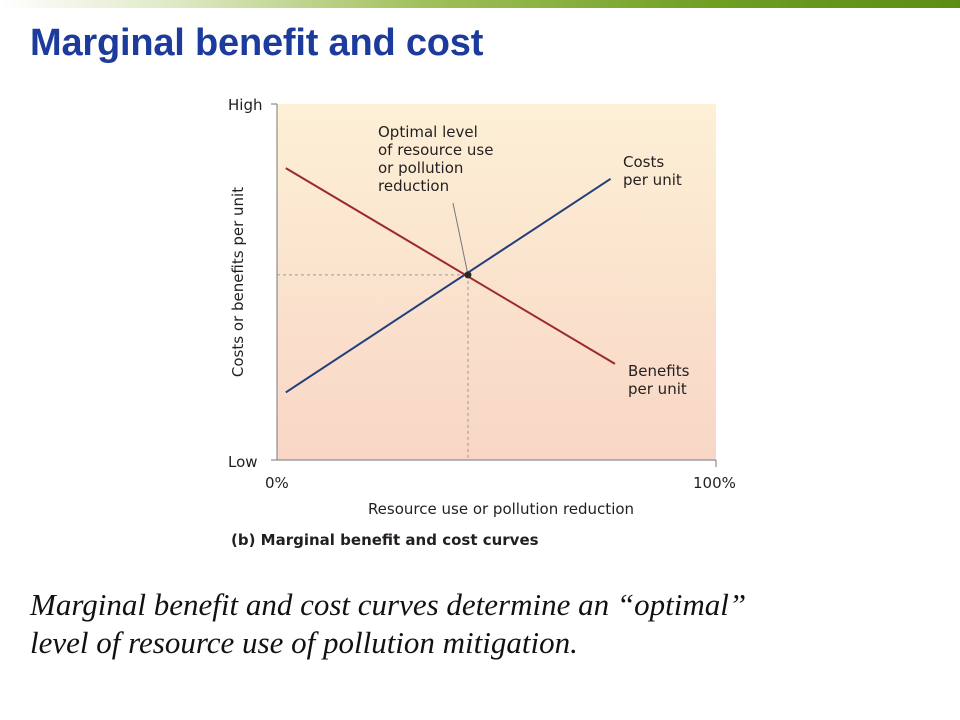 The width and height of the screenshot is (960, 720). What do you see at coordinates (257, 43) in the screenshot?
I see `slide-title: Marginal benefit and cost` at bounding box center [257, 43].